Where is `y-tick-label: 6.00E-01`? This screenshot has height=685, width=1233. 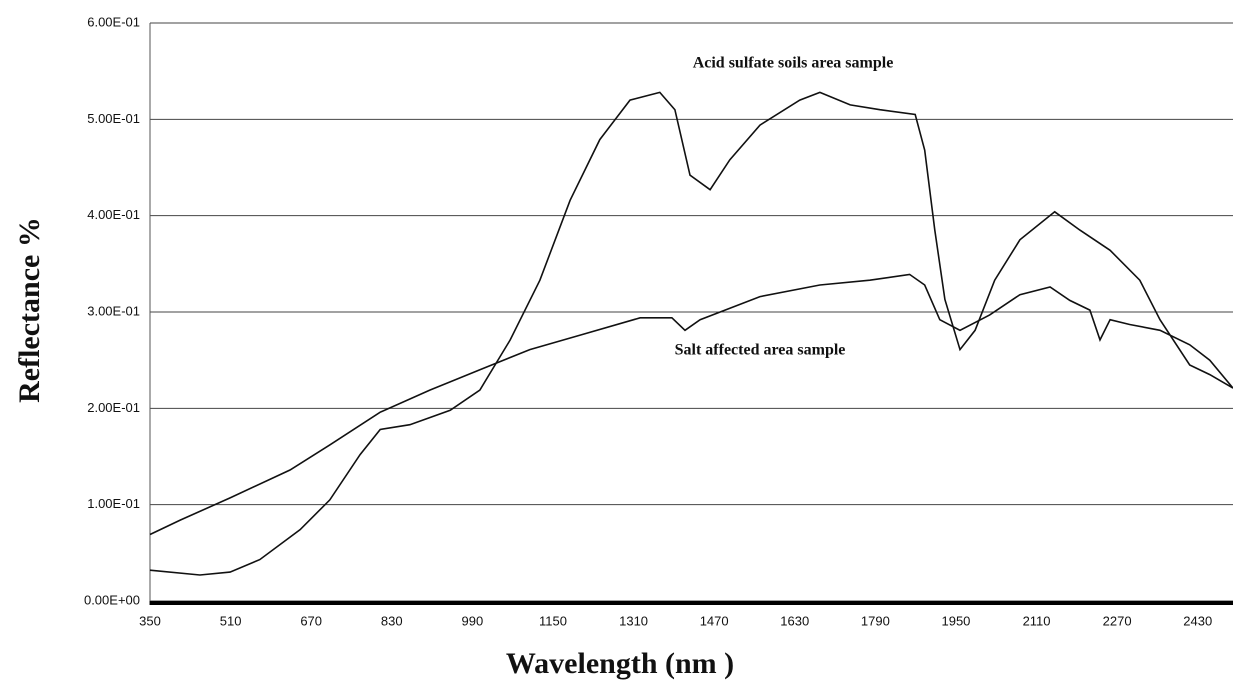
y-tick-label: 6.00E-01 is located at coordinates (113, 21).